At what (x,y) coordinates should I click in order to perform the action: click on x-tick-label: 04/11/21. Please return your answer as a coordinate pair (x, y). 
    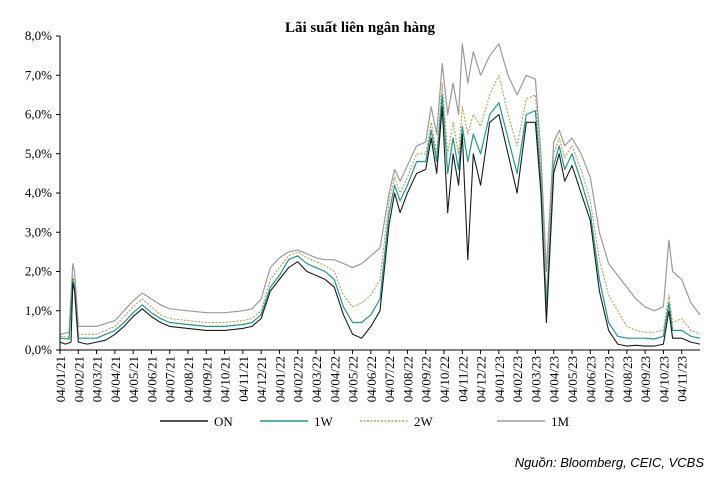
    Looking at the image, I should click on (243, 379).